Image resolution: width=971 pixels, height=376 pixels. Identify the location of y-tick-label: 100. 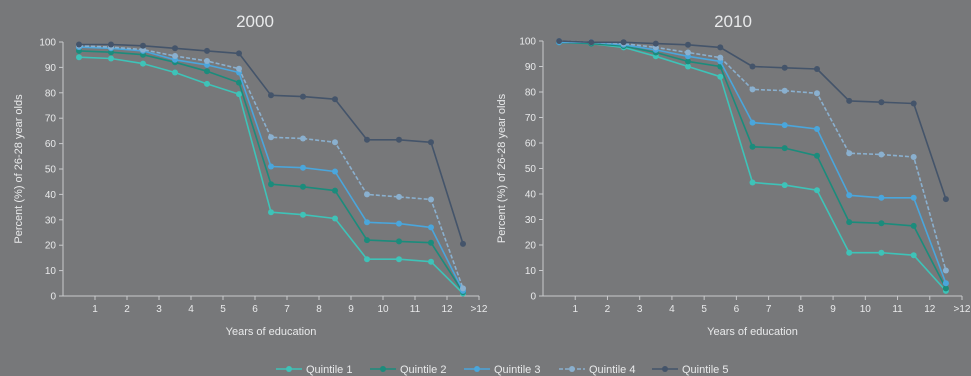
(47, 43).